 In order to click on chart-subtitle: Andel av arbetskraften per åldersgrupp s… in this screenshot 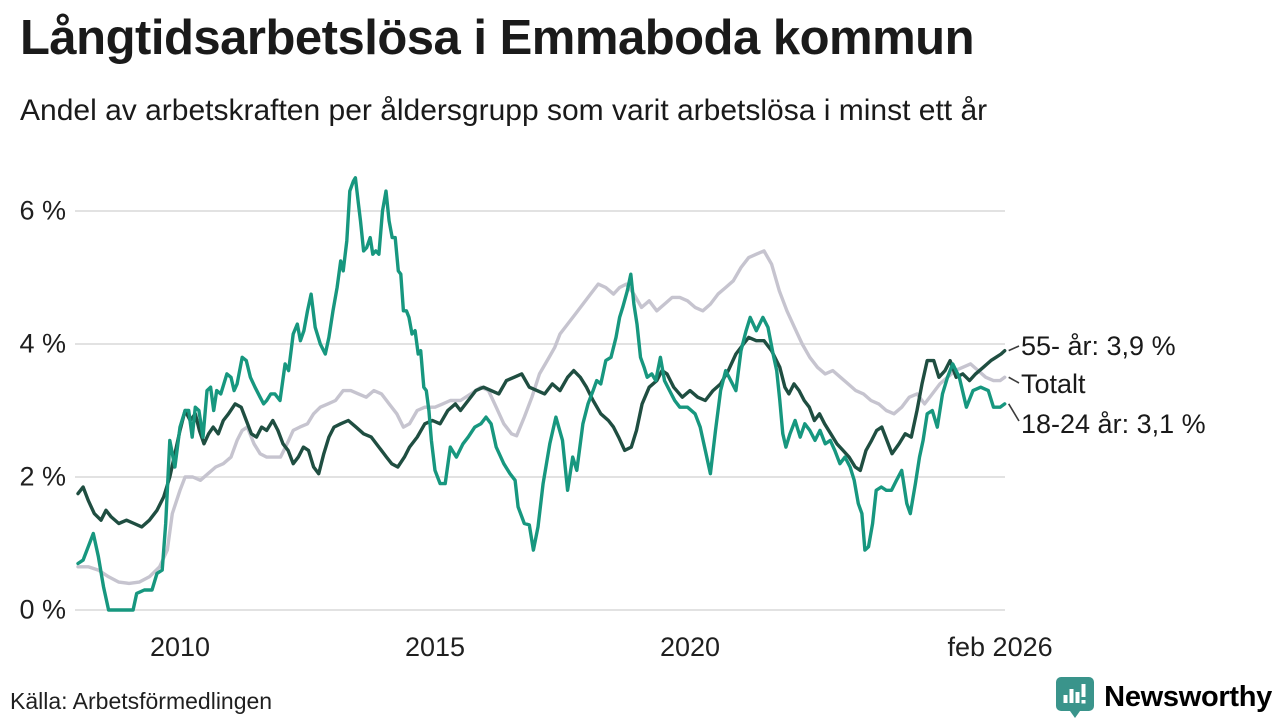, I will do `click(504, 110)`.